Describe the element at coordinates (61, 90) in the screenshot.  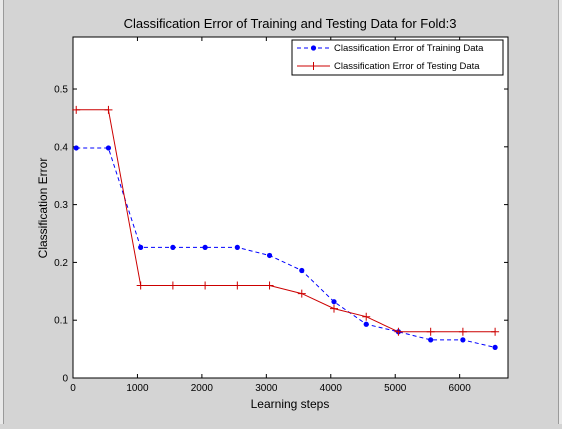
I see `y-tick-label: 0.5` at that location.